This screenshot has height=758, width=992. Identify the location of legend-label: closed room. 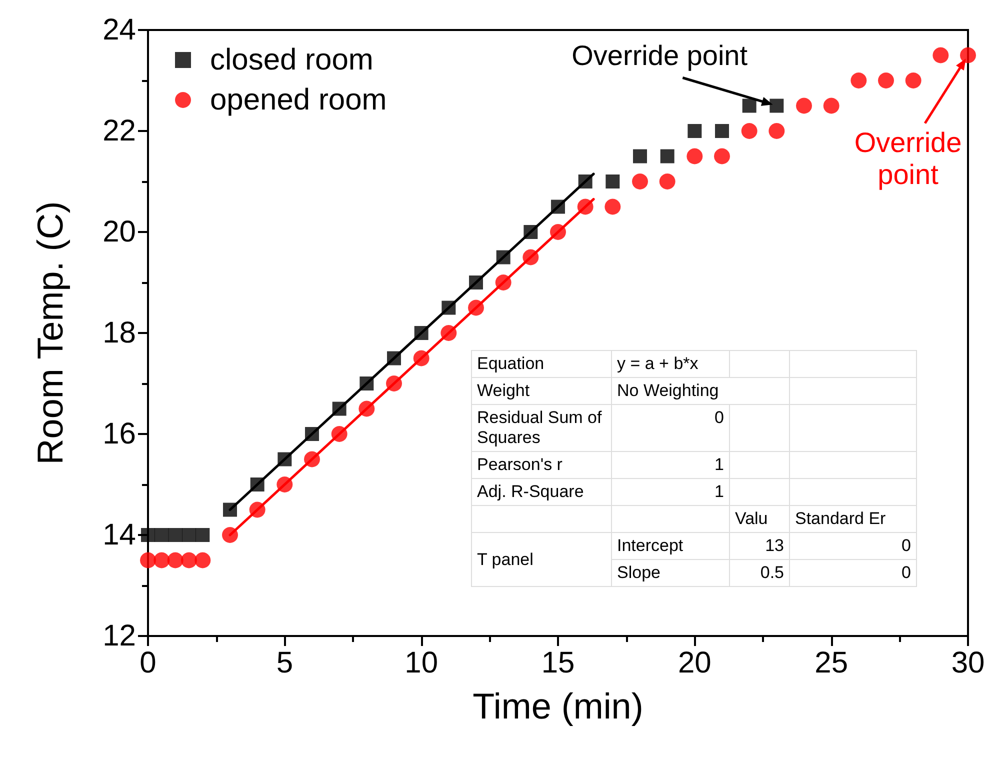
(292, 60).